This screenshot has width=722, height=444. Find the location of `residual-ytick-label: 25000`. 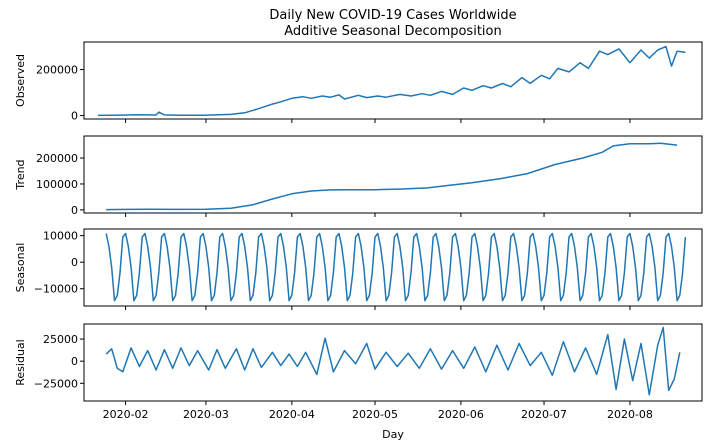

residual-ytick-label: 25000 is located at coordinates (60, 339).